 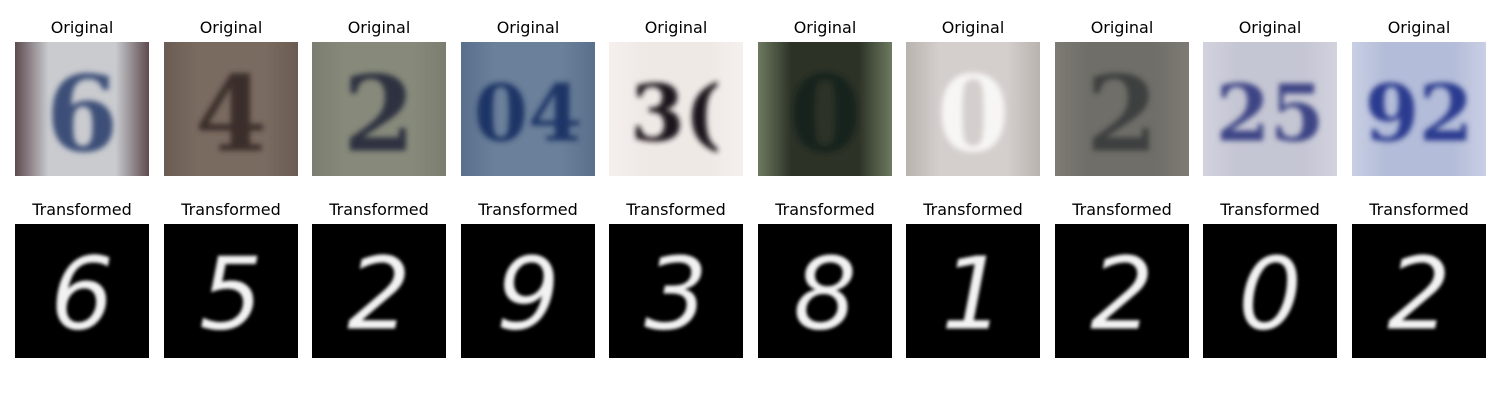 I want to click on original-cell: Original 6, so click(x=82, y=97).